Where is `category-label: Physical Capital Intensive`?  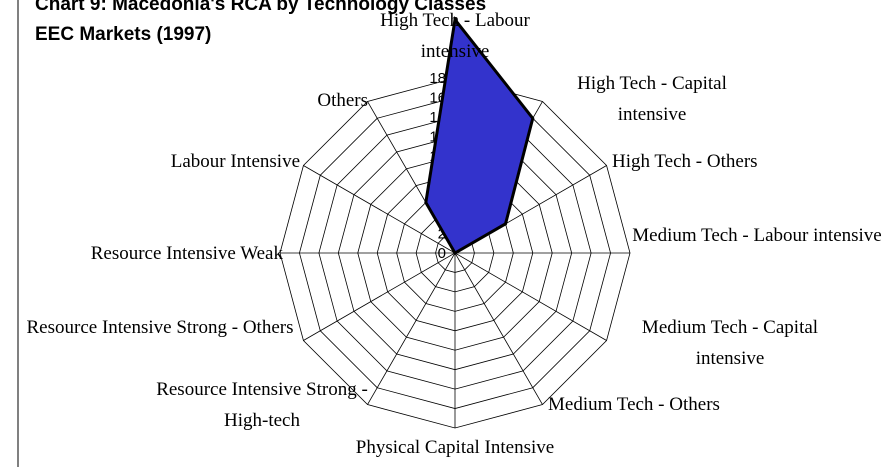
category-label: Physical Capital Intensive is located at coordinates (455, 447).